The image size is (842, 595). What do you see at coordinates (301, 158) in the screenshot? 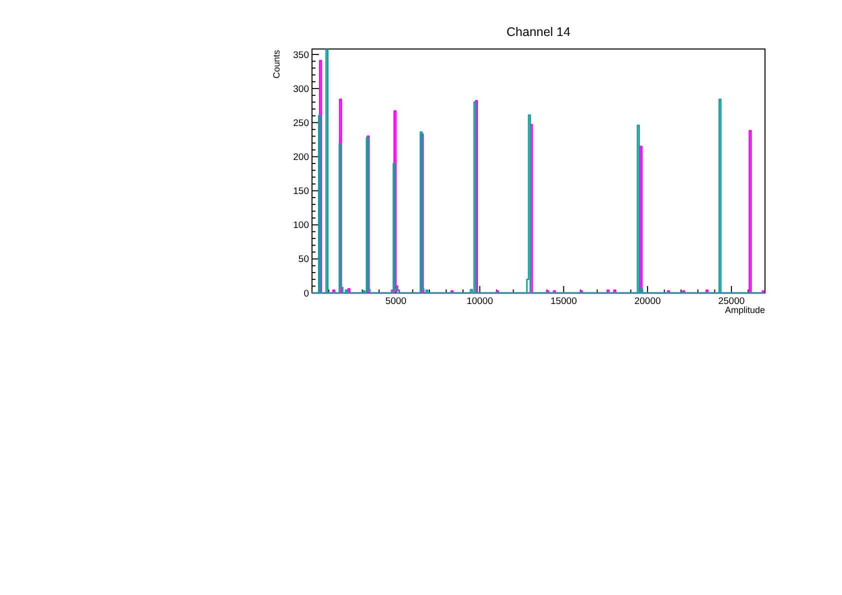
I see `y-tick-label: 200` at bounding box center [301, 158].